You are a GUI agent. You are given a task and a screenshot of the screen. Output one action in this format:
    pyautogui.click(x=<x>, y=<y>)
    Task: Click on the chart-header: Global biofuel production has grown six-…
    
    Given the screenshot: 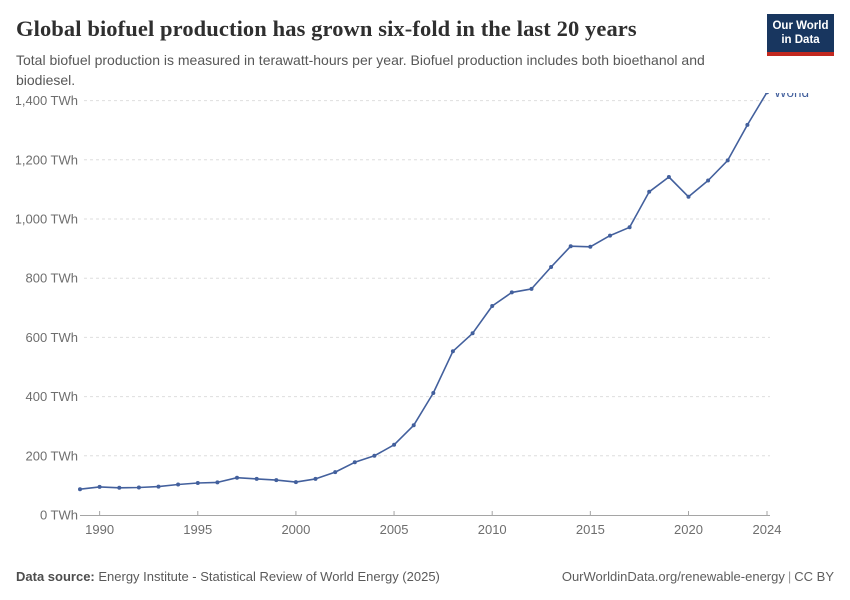 What is the action you would take?
    pyautogui.click(x=425, y=52)
    